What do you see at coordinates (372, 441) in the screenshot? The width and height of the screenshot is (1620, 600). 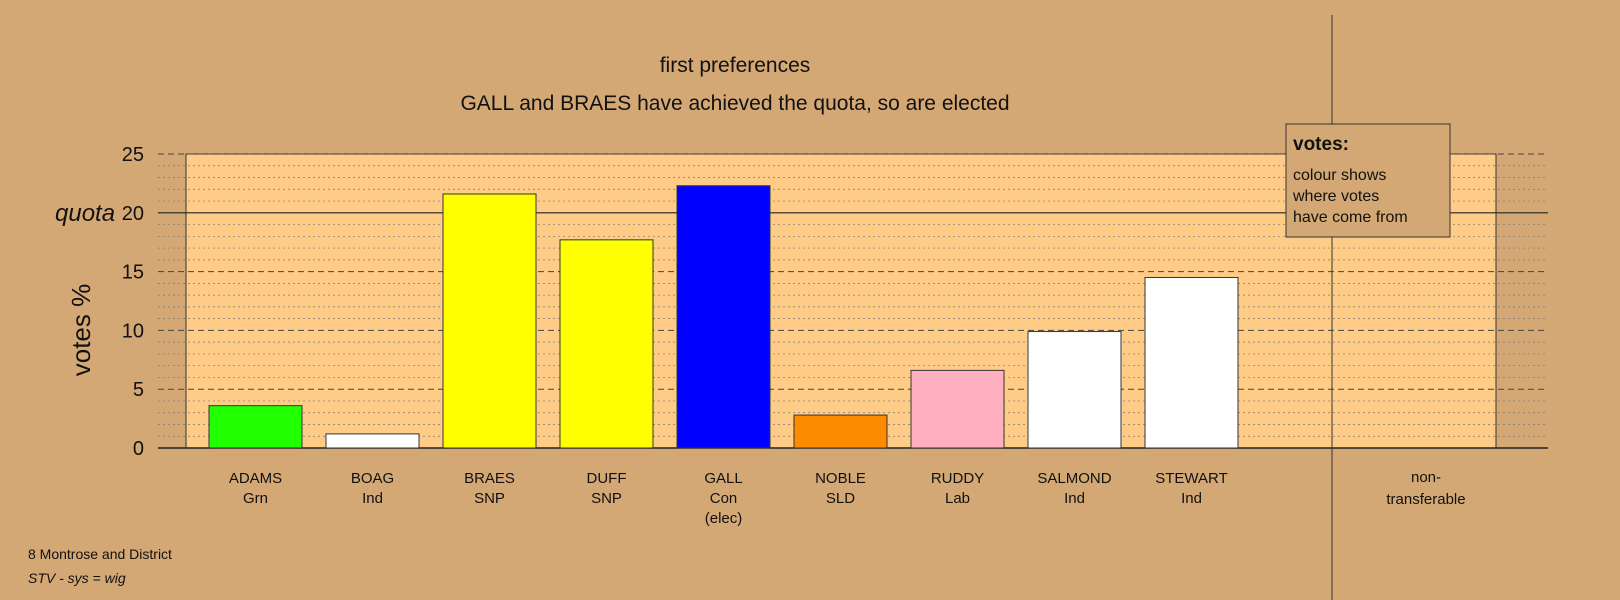 I see `bar-boag` at bounding box center [372, 441].